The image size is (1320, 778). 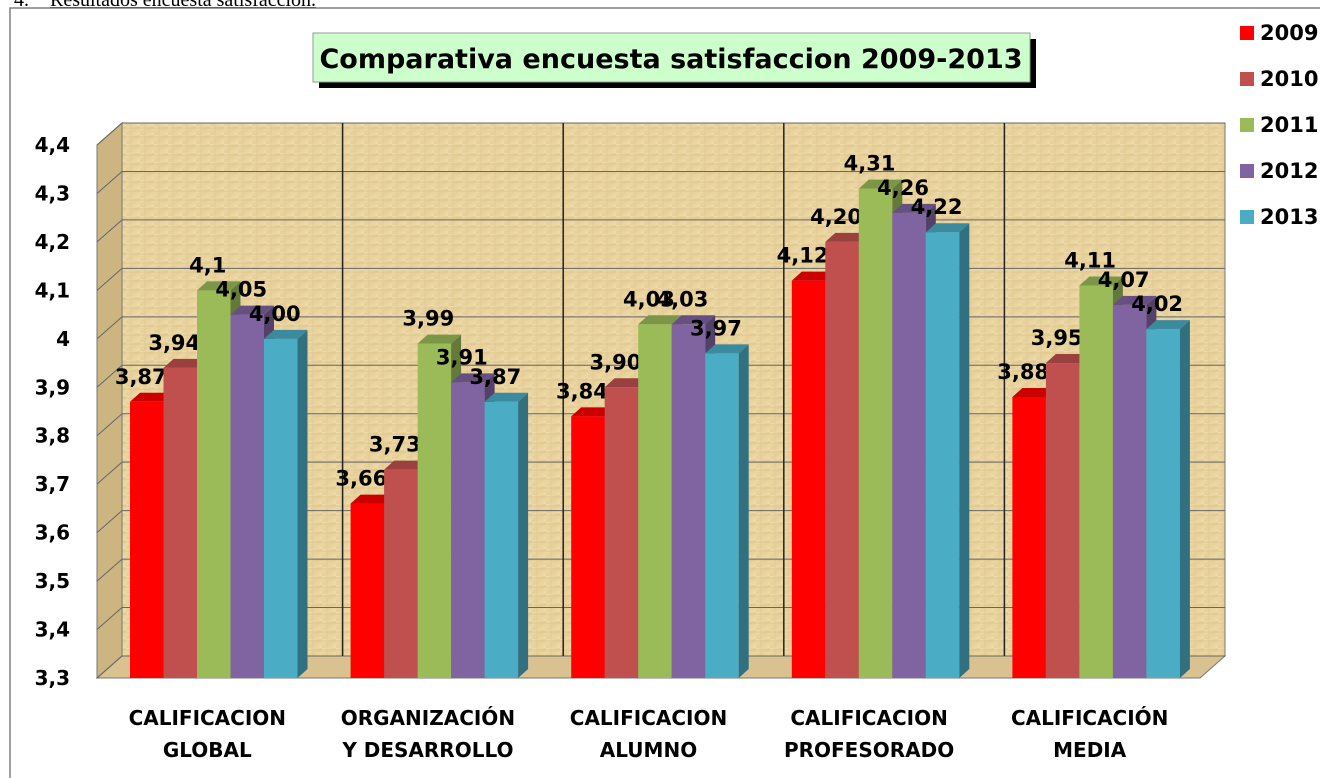 I want to click on header-text: Resultados encuesta satisfacción., so click(x=183, y=5).